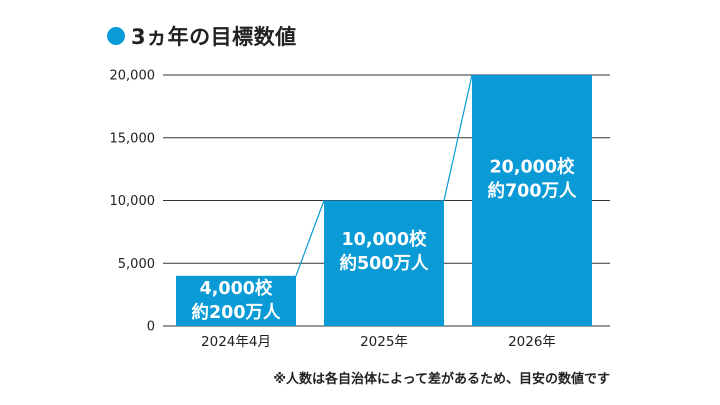  What do you see at coordinates (532, 342) in the screenshot?
I see `x-tick-label: 2026年` at bounding box center [532, 342].